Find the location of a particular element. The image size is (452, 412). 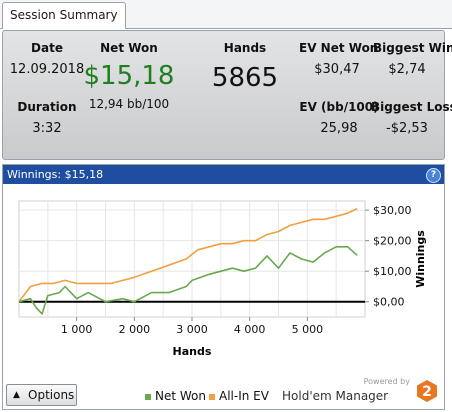

x-axis-ticks: 1 000 2 000 3 000 4 000 5 000 is located at coordinates (192, 326).